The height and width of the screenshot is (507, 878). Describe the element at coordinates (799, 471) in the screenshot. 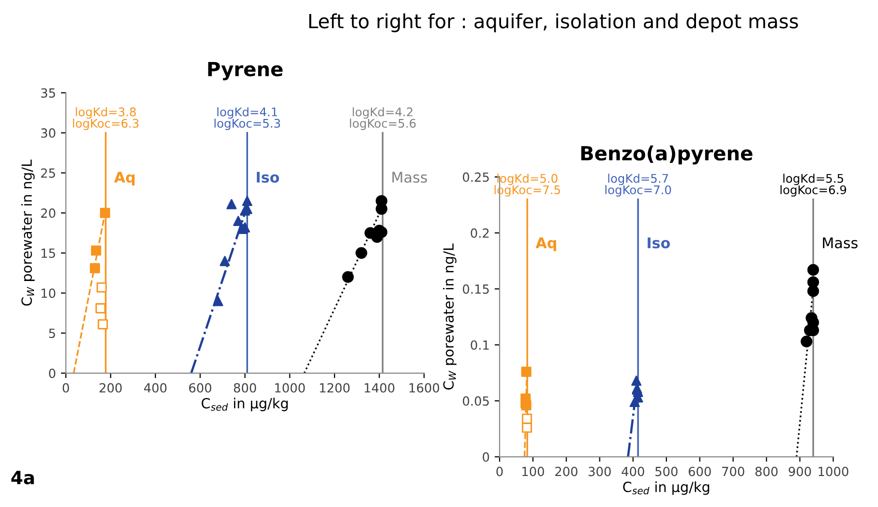

I see `x-tick-label: 900` at that location.